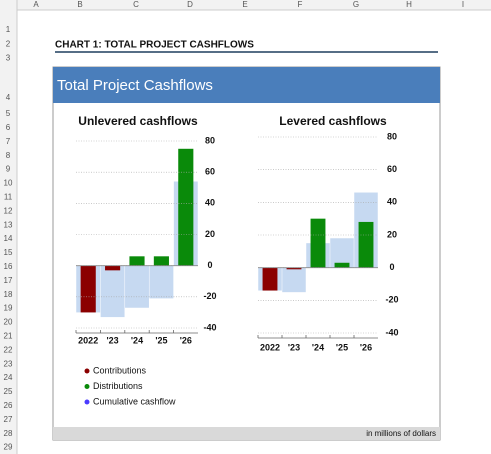 The width and height of the screenshot is (491, 454). I want to click on row-header: 4, so click(8, 97).